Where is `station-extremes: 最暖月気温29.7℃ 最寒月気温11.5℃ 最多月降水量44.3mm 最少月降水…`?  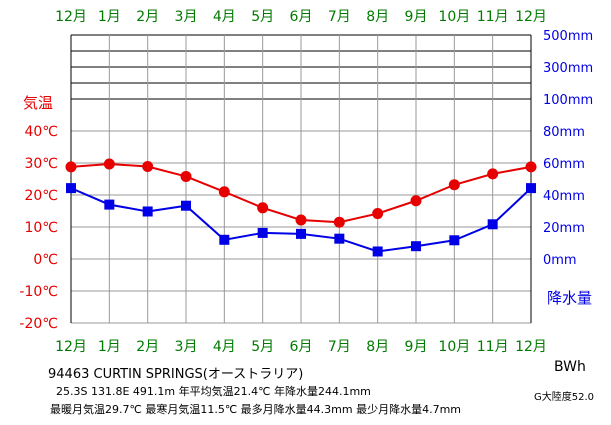 station-extremes: 最暖月気温29.7℃ 最寒月気温11.5℃ 最多月降水量44.3mm 最少月降水… is located at coordinates (256, 409).